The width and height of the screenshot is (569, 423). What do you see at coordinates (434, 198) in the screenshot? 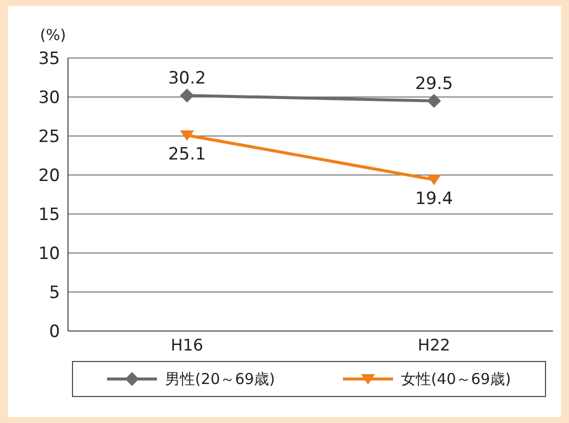
I see `data-label: 19.4` at bounding box center [434, 198].